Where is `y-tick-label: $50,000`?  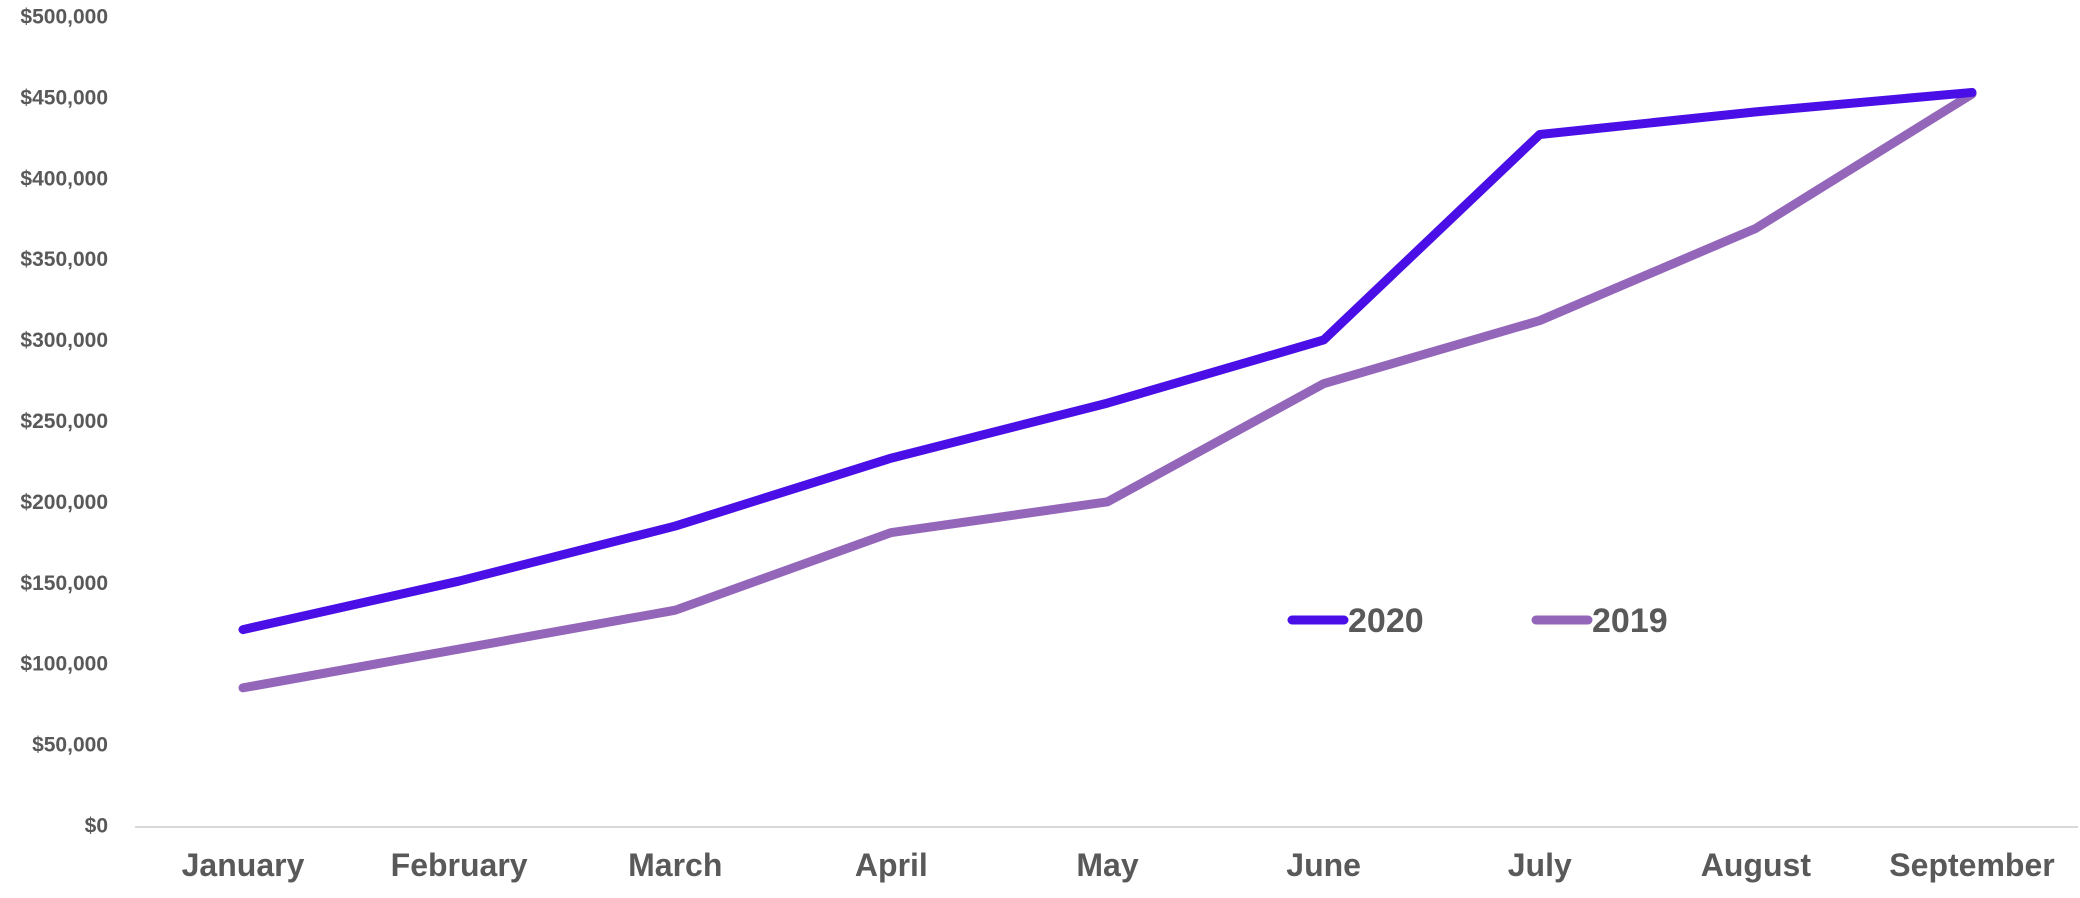
y-tick-label: $50,000 is located at coordinates (70, 745).